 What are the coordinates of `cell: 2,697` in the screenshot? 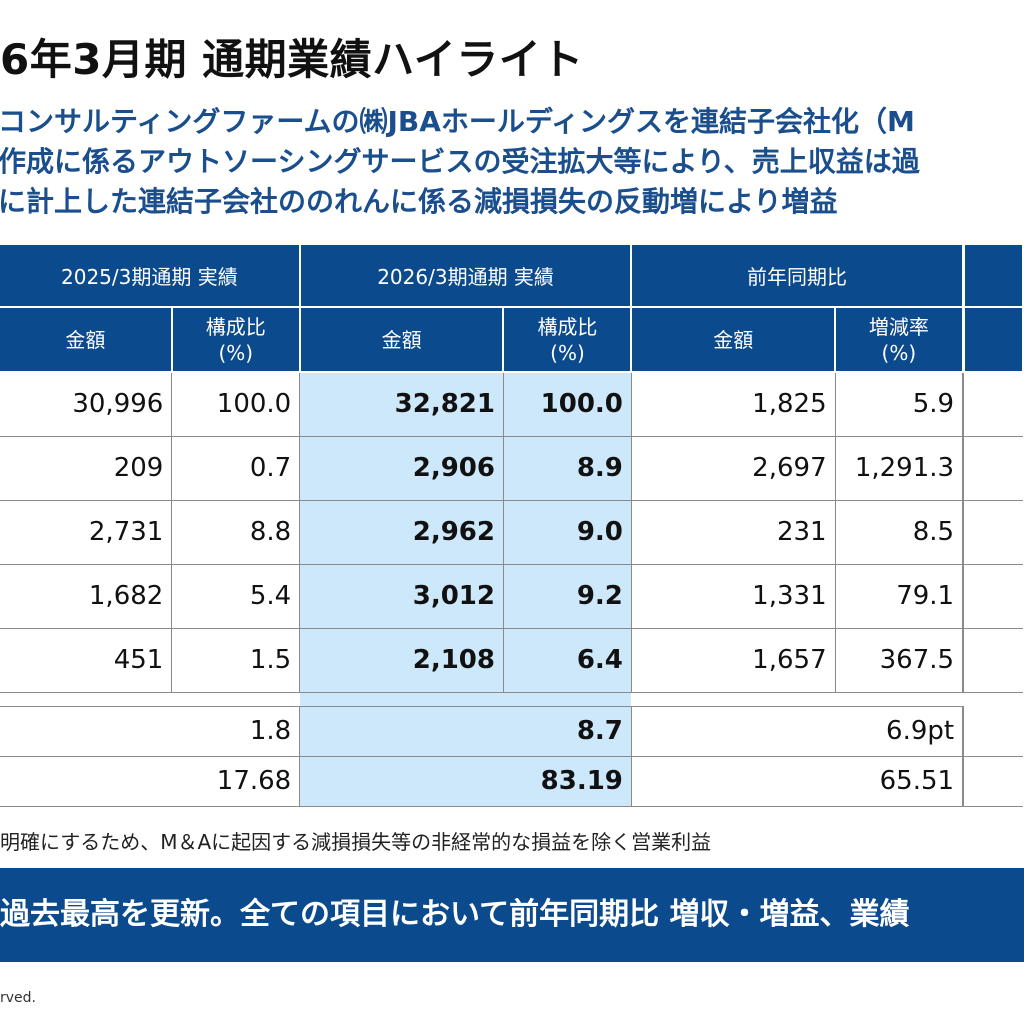 It's located at (733, 468).